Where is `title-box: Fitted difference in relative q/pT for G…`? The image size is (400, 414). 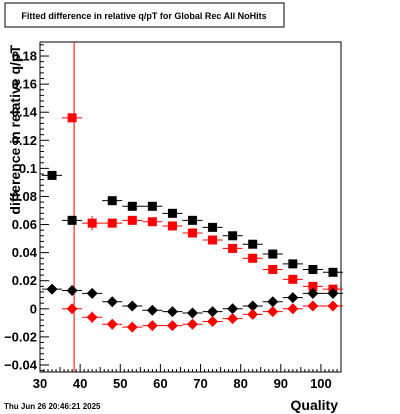 title-box: Fitted difference in relative q/pT for G… is located at coordinates (144, 15).